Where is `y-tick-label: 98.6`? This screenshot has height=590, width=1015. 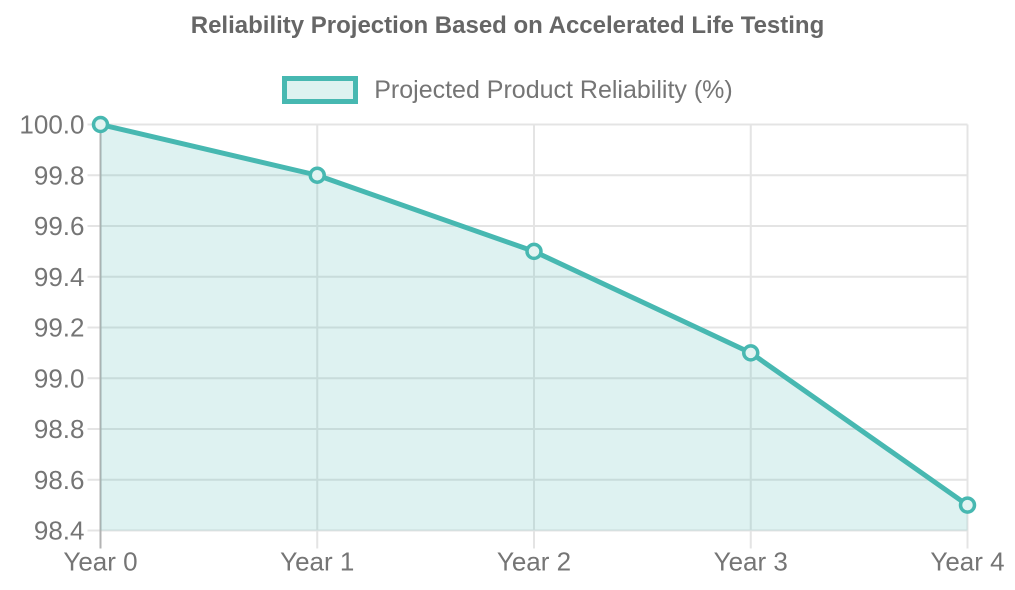
y-tick-label: 98.6 is located at coordinates (59, 480).